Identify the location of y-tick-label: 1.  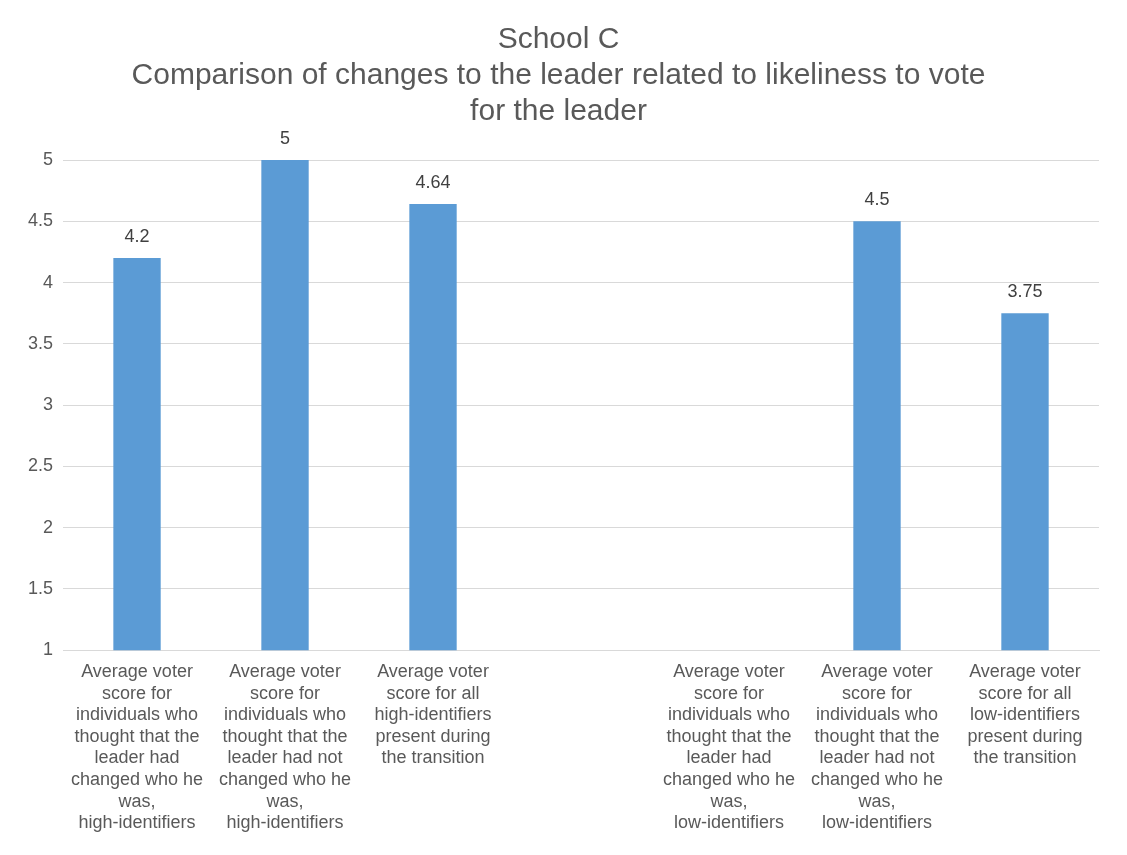
(48, 649).